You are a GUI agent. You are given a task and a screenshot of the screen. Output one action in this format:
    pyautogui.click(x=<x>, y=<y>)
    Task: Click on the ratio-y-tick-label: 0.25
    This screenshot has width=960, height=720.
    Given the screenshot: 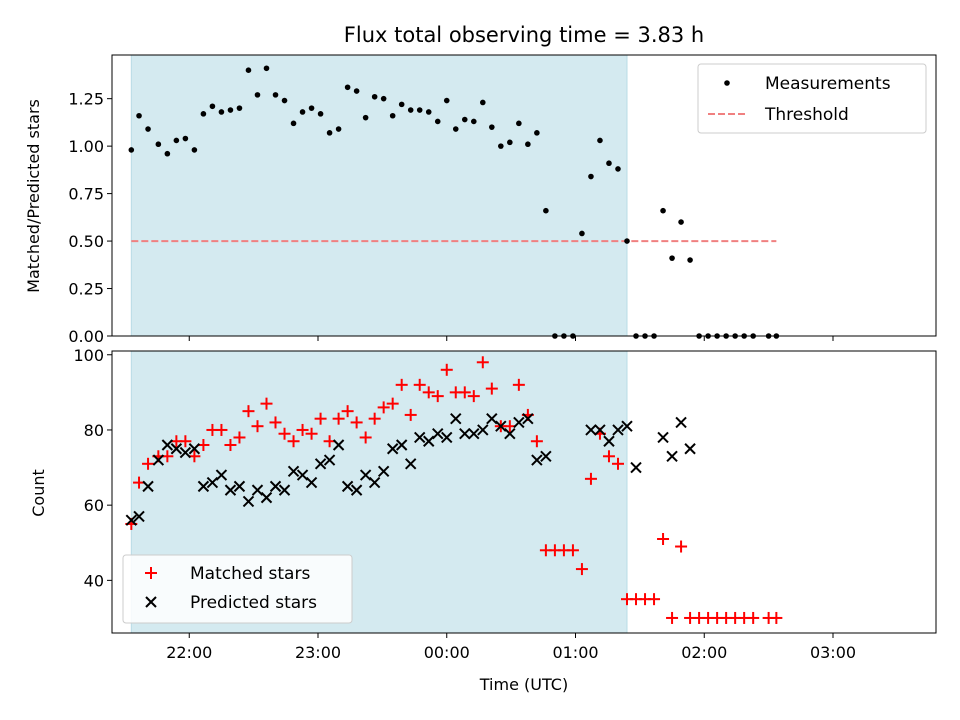 What is the action you would take?
    pyautogui.click(x=86, y=289)
    